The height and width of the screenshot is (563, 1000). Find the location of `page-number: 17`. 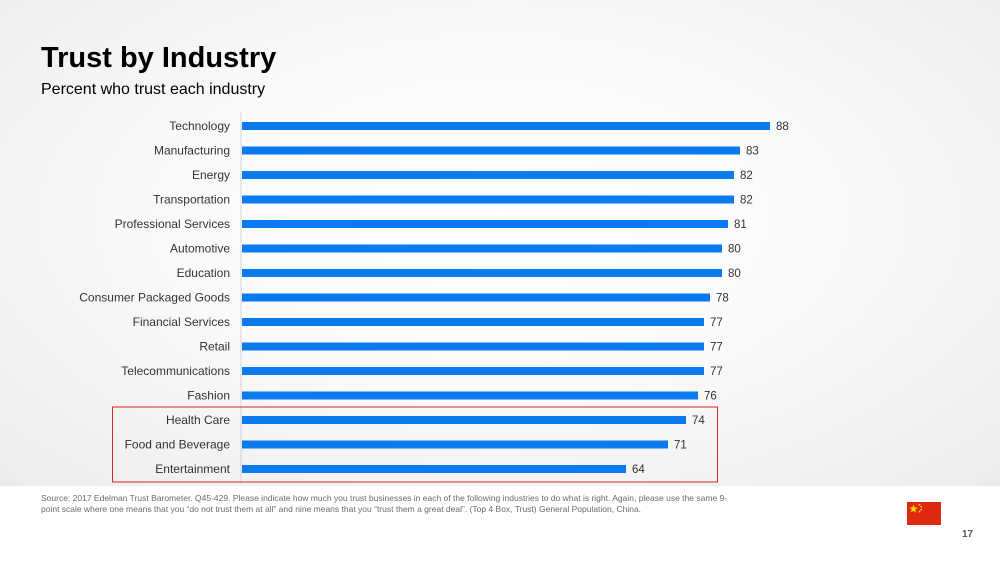

page-number: 17 is located at coordinates (968, 534).